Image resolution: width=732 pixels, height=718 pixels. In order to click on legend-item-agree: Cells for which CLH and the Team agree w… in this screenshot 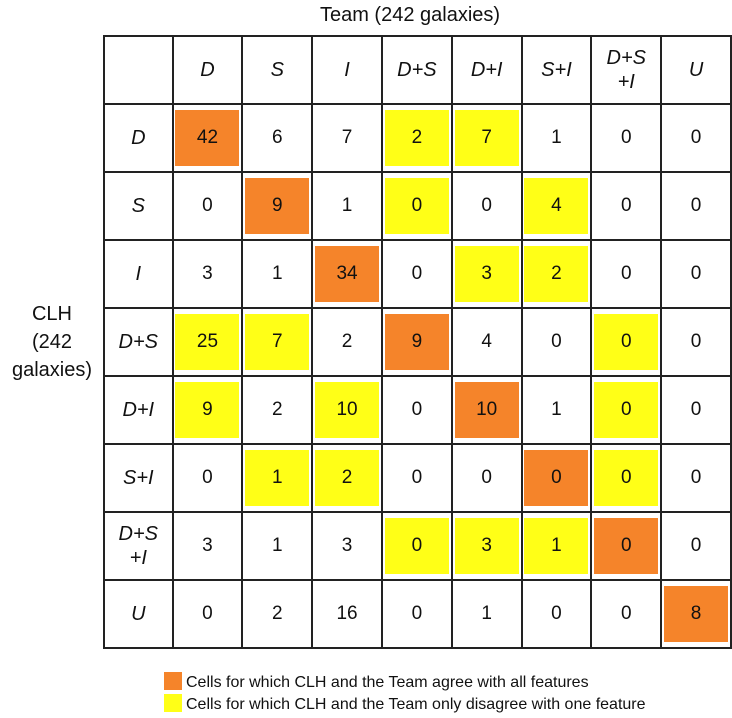, I will do `click(376, 682)`.